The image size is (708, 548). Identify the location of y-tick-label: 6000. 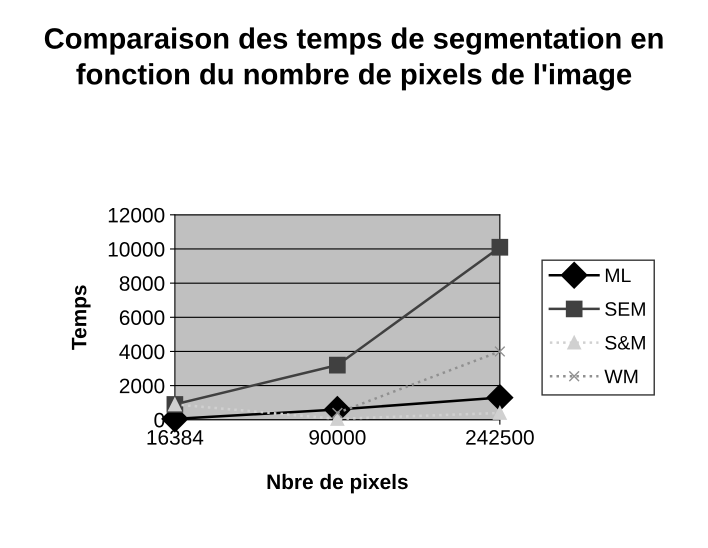
(142, 318).